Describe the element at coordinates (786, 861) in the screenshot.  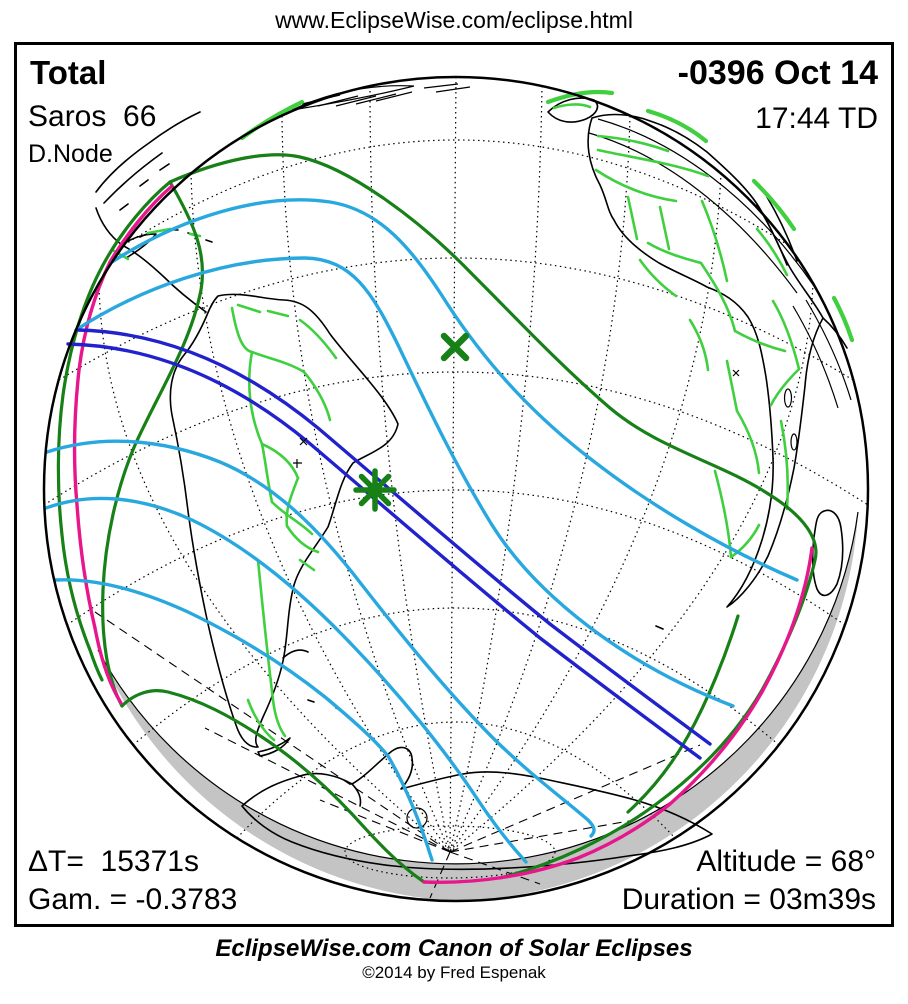
I see `altitude-label: Altitude = 68°` at that location.